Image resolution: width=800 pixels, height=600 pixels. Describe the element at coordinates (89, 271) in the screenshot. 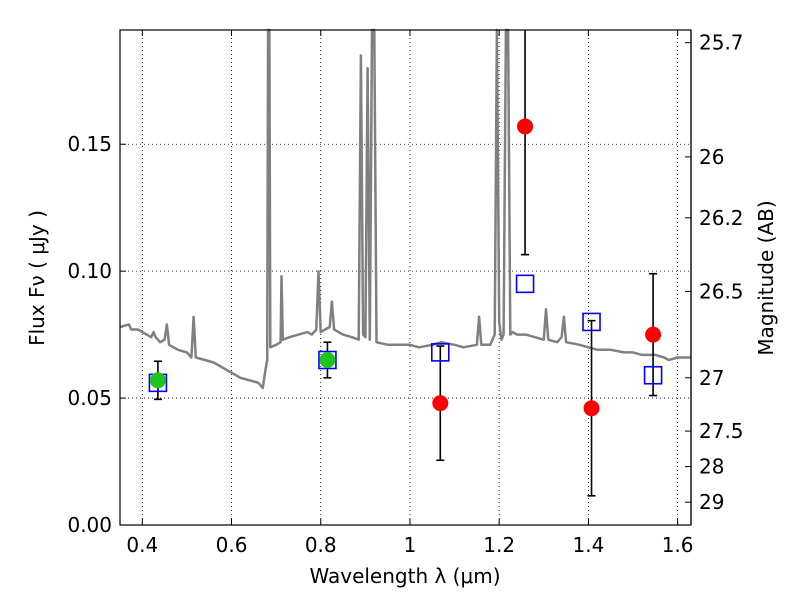

I see `y-tick-label: 0.10` at that location.